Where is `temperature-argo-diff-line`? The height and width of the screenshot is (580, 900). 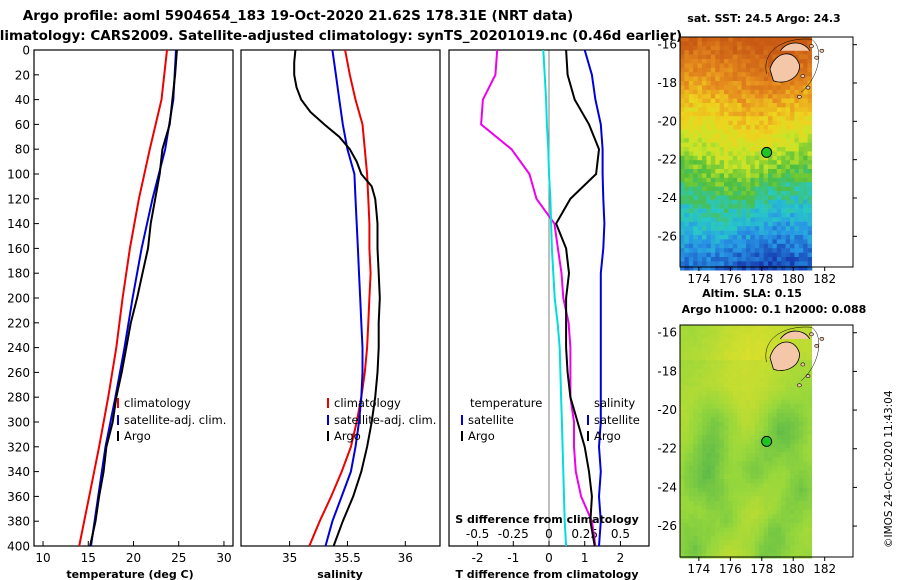 temperature-argo-diff-line is located at coordinates (594, 298).